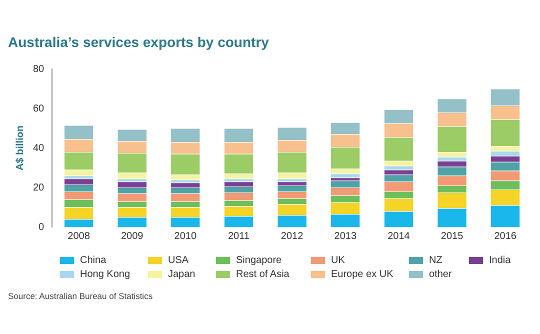 The height and width of the screenshot is (334, 540). Describe the element at coordinates (138, 42) in the screenshot. I see `chart-title: Australia’s services exports by country` at that location.